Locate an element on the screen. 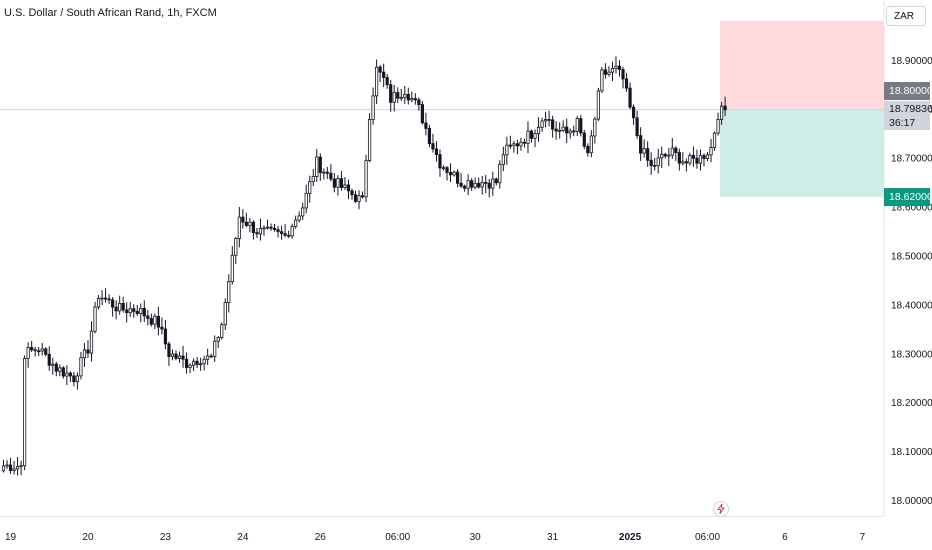 This screenshot has height=550, width=932. currency-button: ZAR is located at coordinates (906, 16).